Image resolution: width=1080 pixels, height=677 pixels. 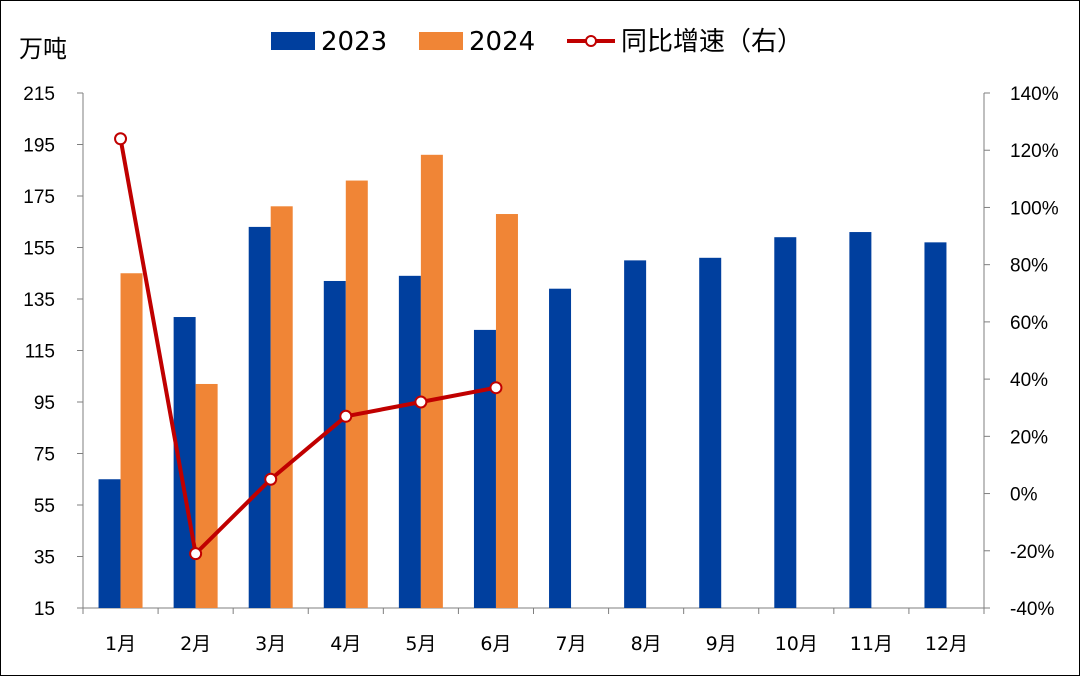 What do you see at coordinates (1034, 208) in the screenshot?
I see `y-right-tick-label: 100%` at bounding box center [1034, 208].